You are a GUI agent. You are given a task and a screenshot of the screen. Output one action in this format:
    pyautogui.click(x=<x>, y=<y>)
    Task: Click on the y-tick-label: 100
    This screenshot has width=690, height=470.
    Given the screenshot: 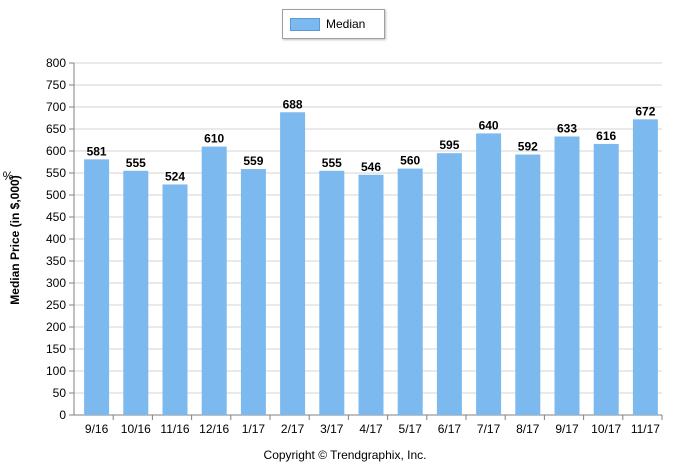 What is the action you would take?
    pyautogui.click(x=56, y=371)
    